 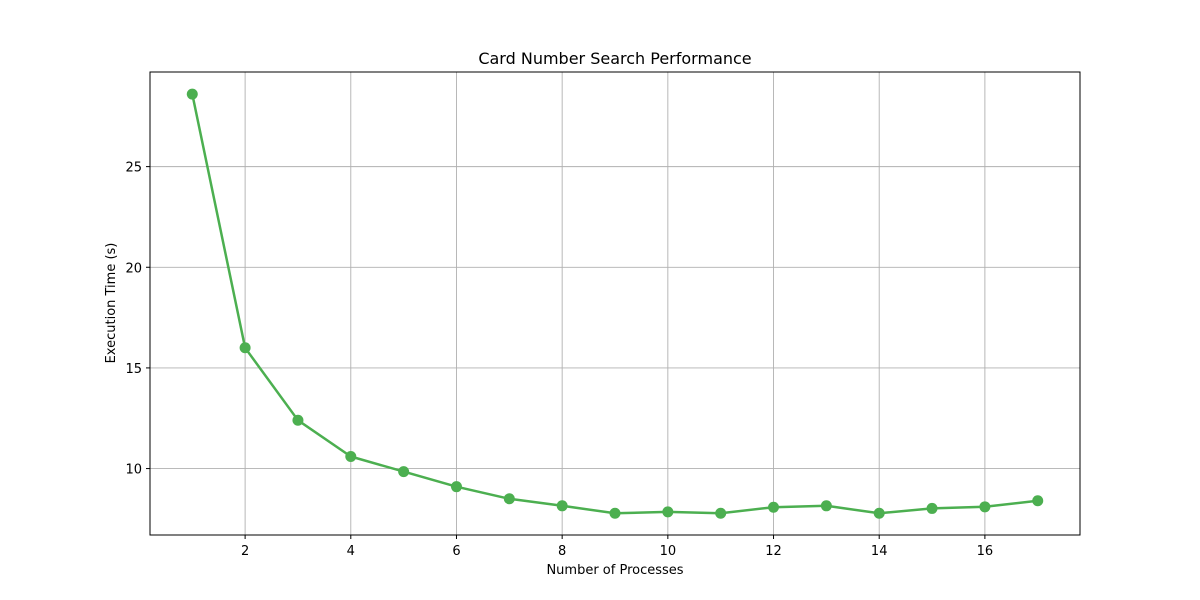 I want to click on x-tick-label: 6, so click(x=456, y=551).